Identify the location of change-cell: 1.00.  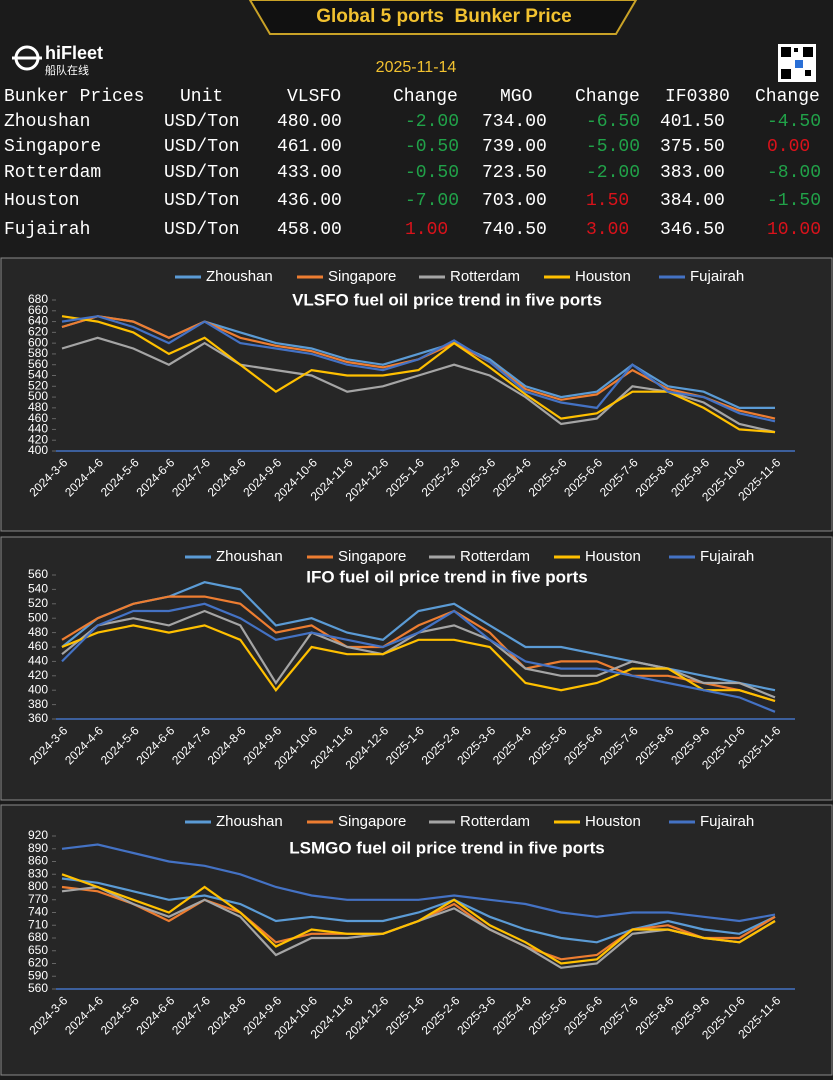
(426, 230).